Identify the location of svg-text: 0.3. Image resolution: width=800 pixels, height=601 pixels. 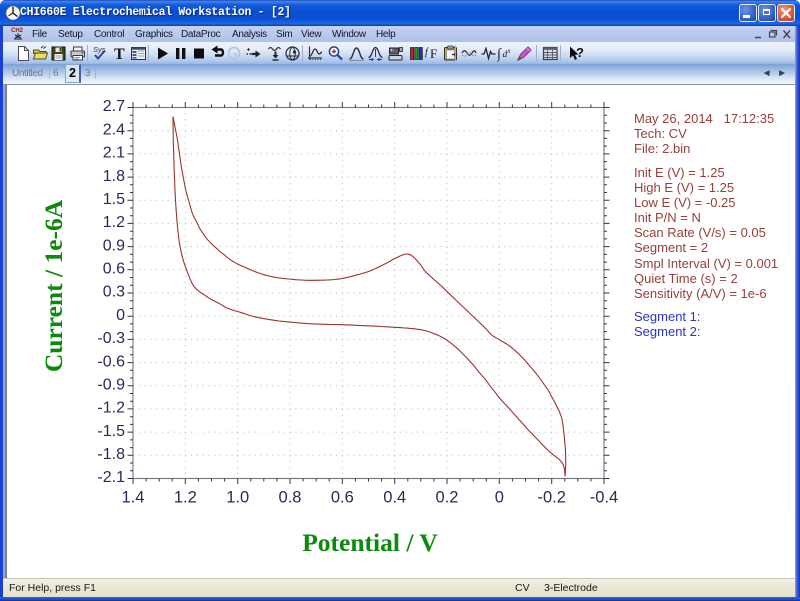
(114, 292).